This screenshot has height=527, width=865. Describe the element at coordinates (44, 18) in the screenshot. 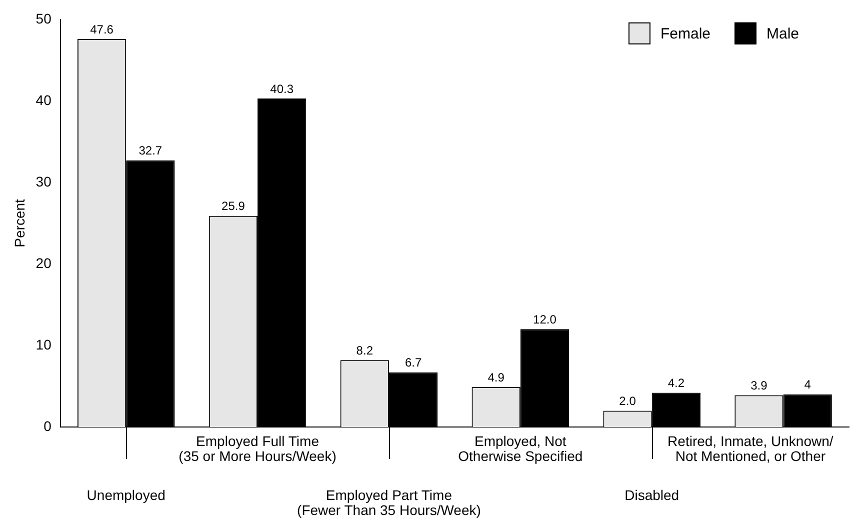

I see `y-tick-label: 50` at that location.